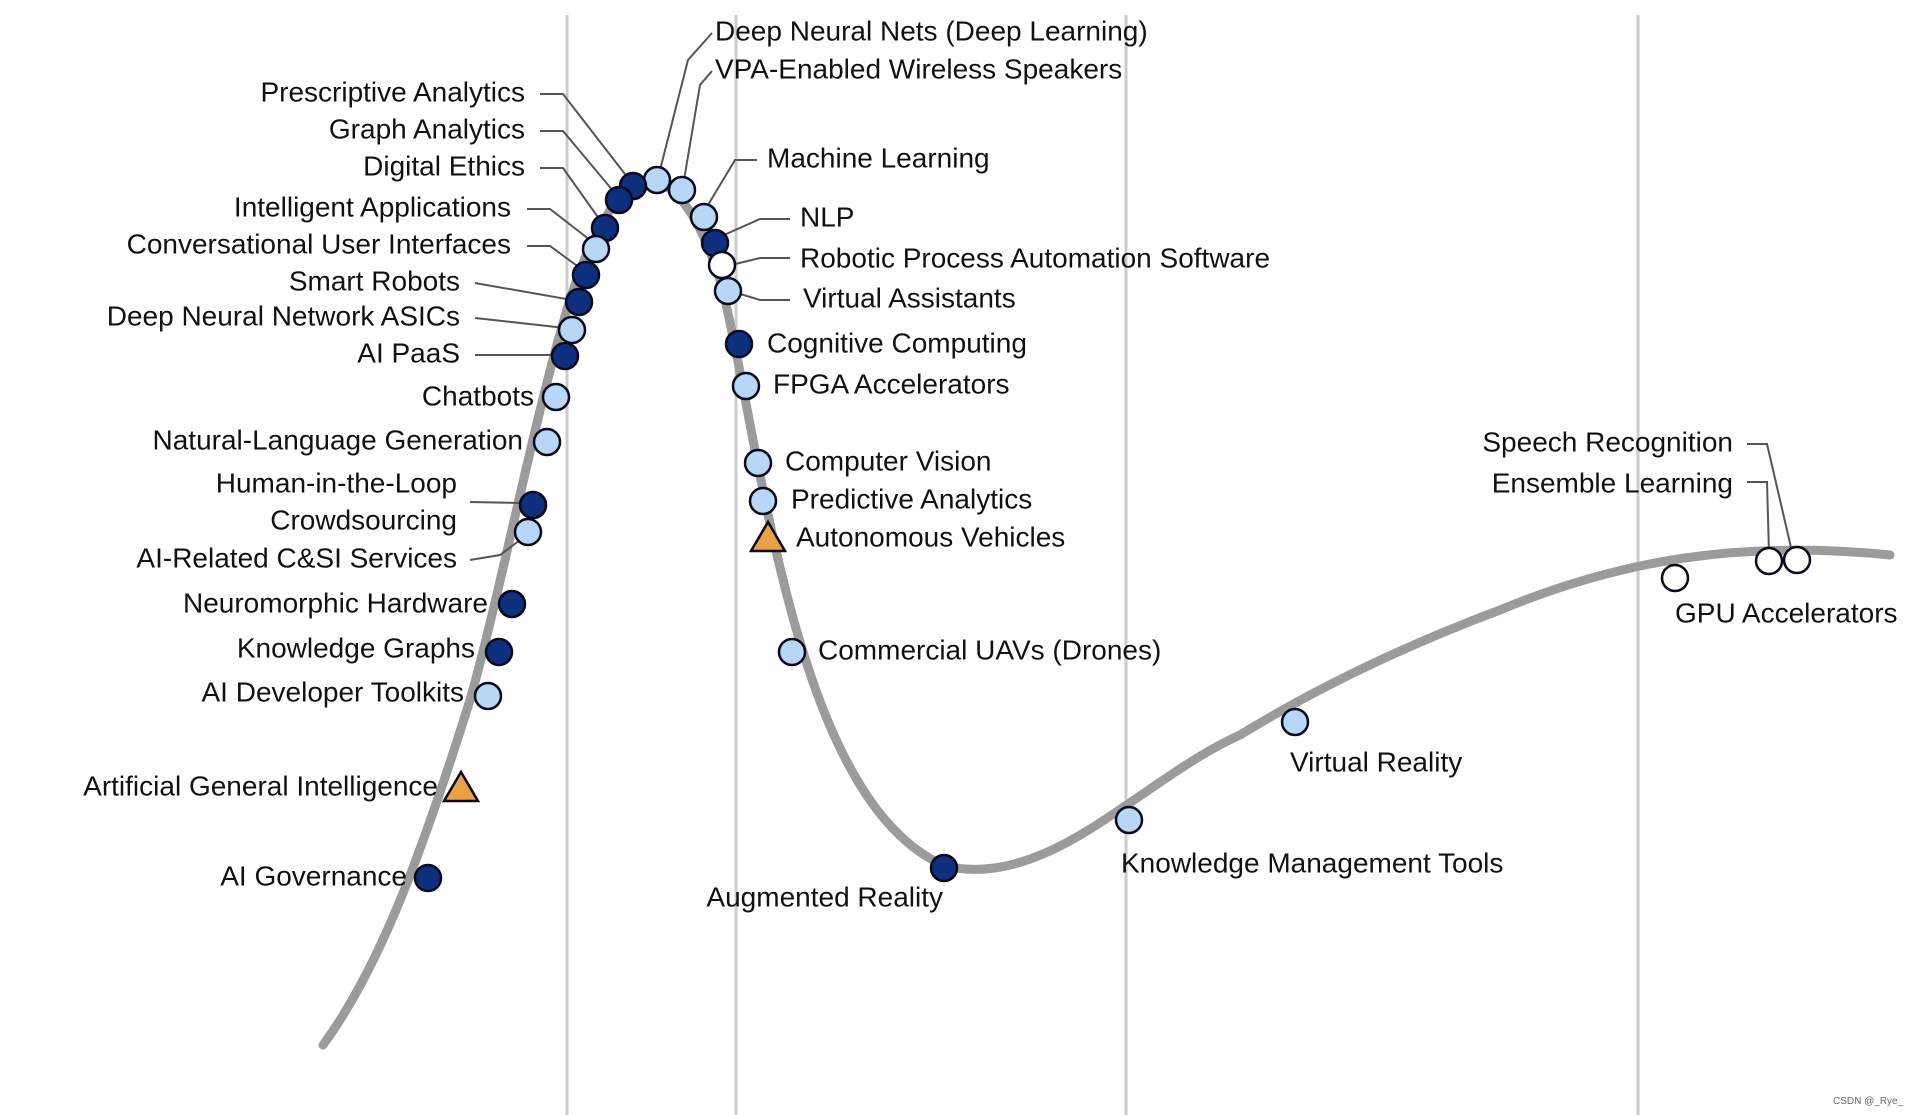 The height and width of the screenshot is (1115, 1920). What do you see at coordinates (891, 383) in the screenshot?
I see `label-fpga-accelerators: FPGA Accelerators` at bounding box center [891, 383].